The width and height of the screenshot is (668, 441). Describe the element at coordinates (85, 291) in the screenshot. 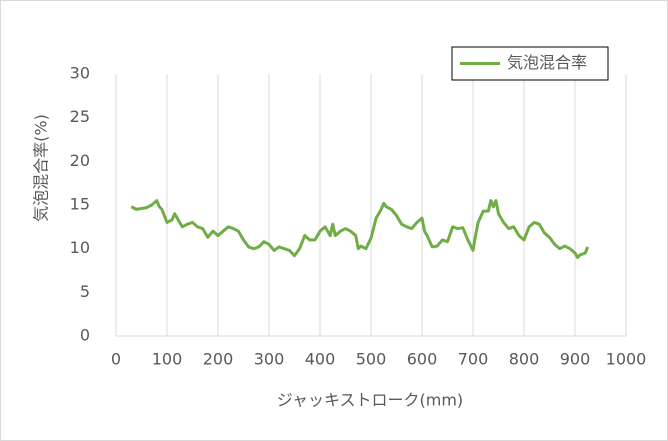

I see `y-tick-label: 5` at that location.